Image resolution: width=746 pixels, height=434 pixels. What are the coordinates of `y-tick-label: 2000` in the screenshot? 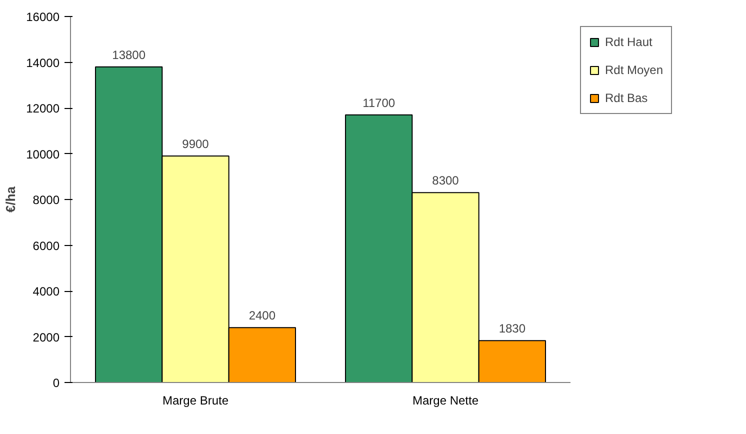 It's located at (46, 337).